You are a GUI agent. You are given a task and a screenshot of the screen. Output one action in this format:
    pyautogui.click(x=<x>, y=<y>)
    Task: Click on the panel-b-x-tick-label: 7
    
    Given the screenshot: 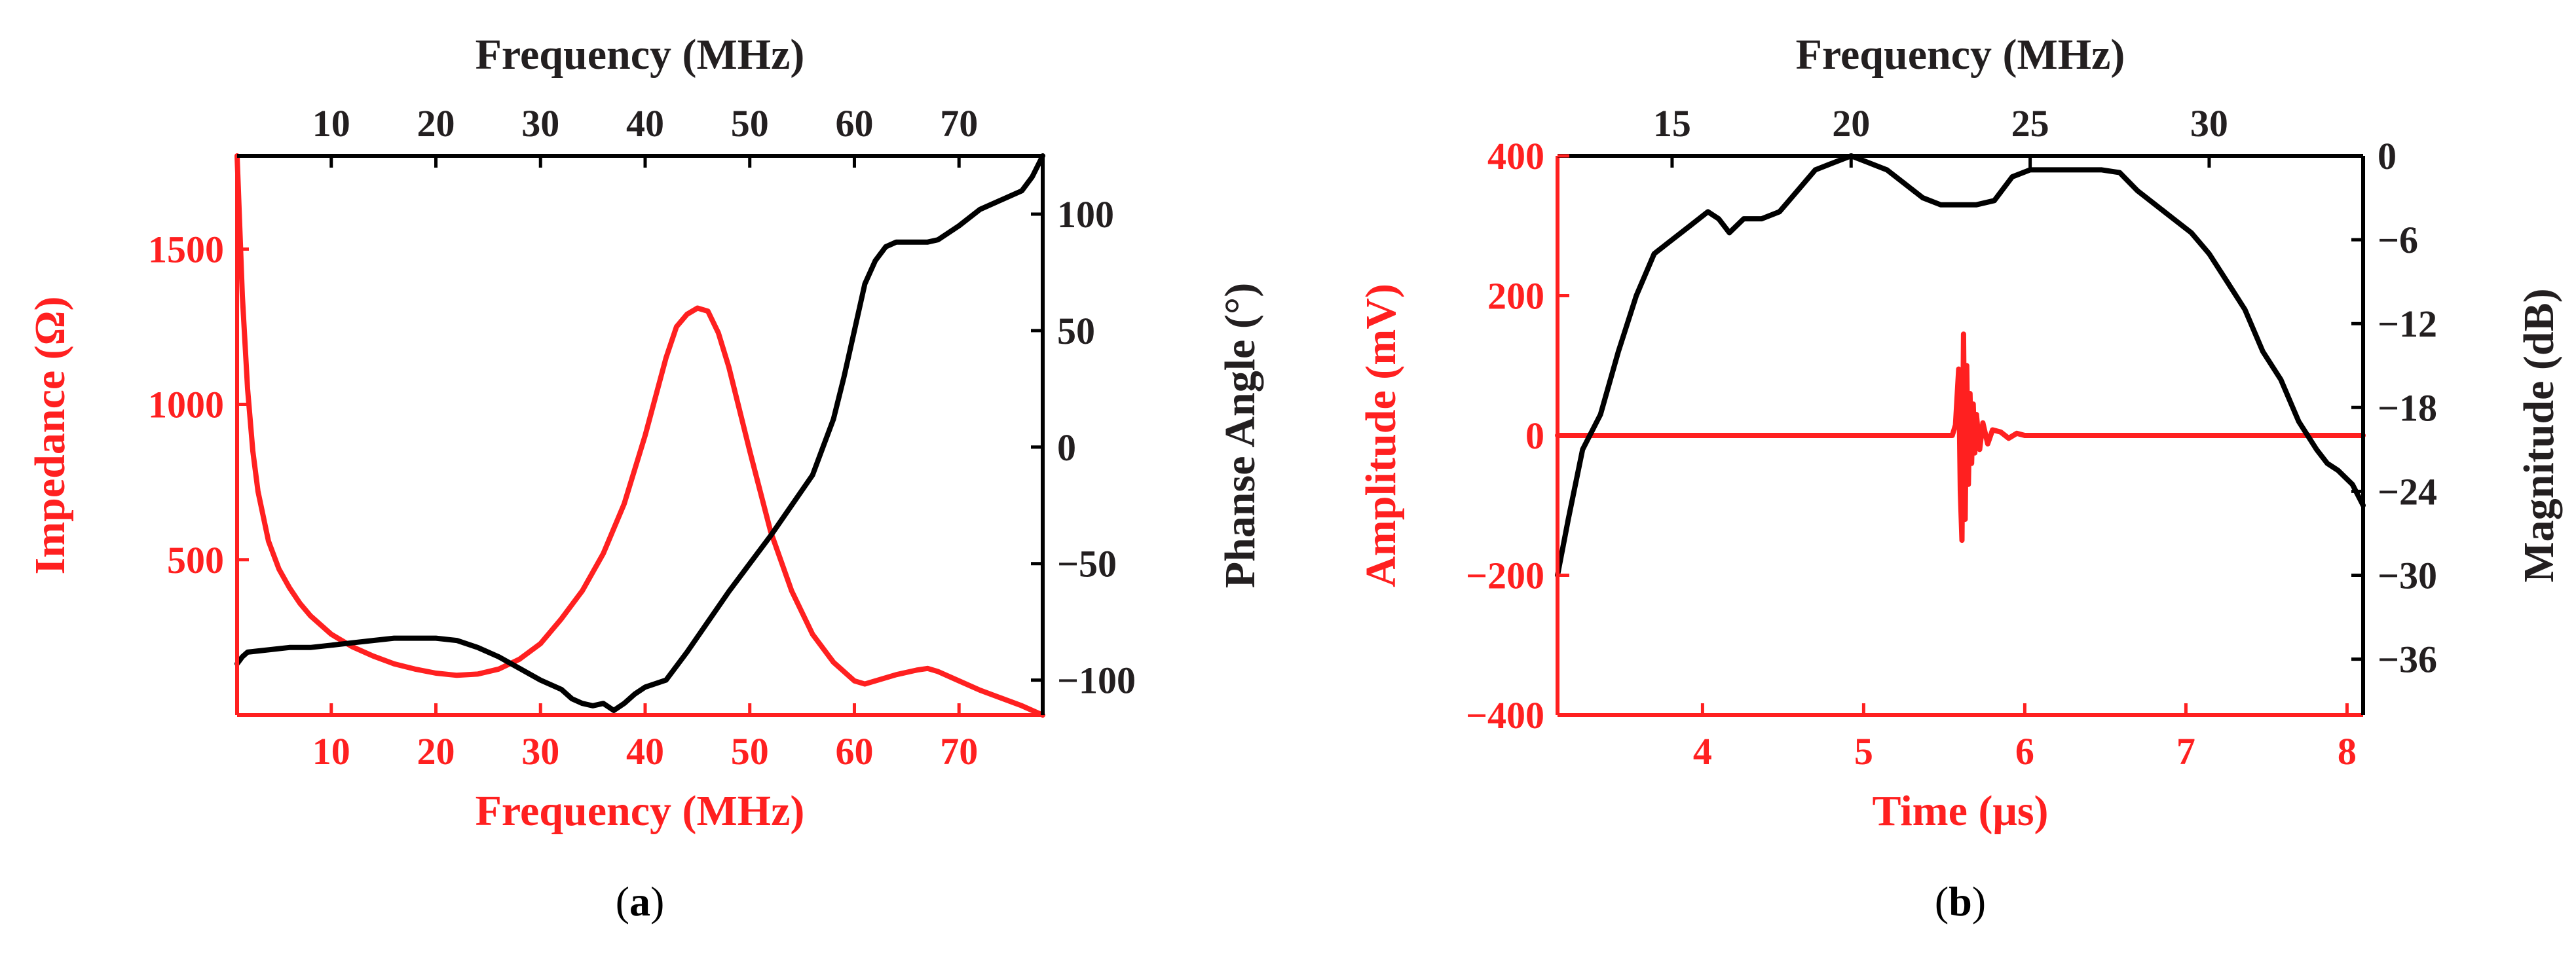 What is the action you would take?
    pyautogui.click(x=2185, y=752)
    